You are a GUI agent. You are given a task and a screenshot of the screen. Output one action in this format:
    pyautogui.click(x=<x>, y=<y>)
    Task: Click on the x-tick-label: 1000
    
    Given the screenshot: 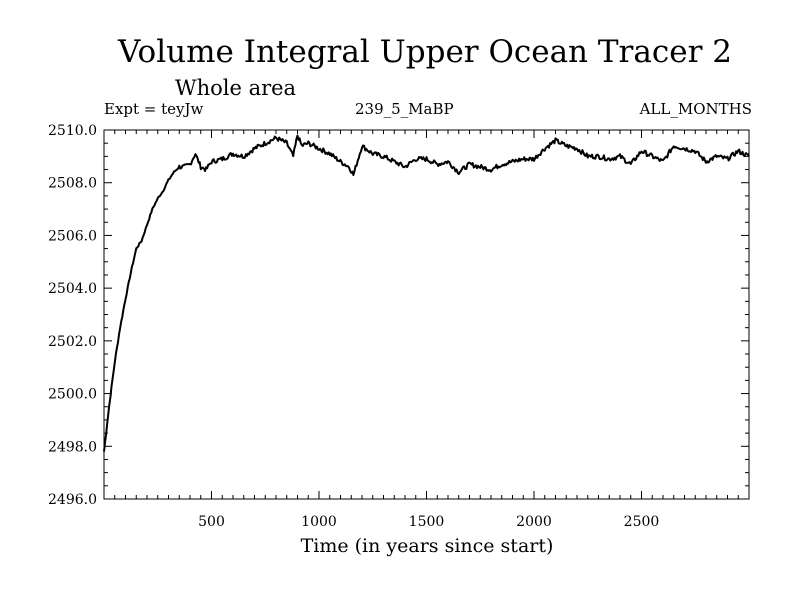 What is the action you would take?
    pyautogui.click(x=319, y=522)
    